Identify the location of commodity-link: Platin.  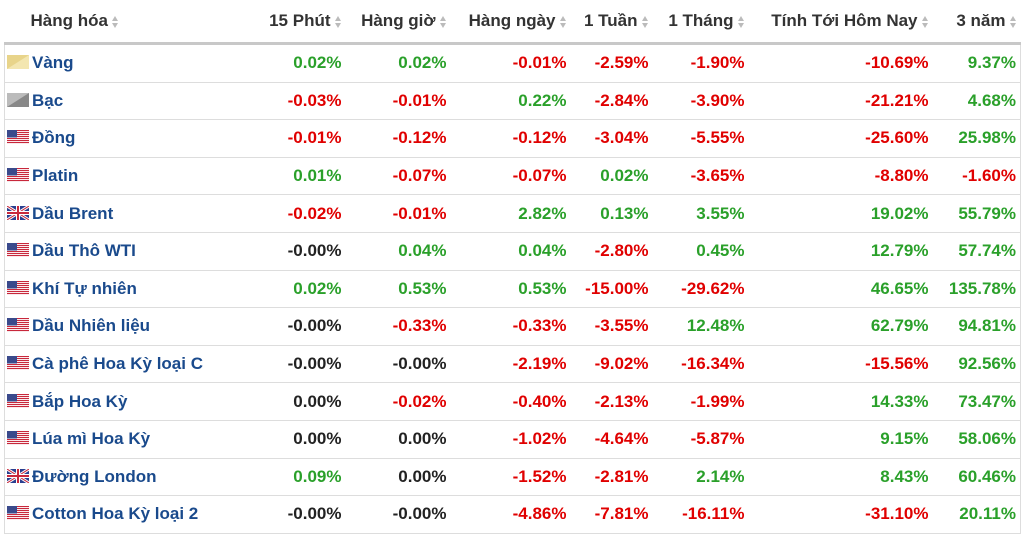
(55, 176).